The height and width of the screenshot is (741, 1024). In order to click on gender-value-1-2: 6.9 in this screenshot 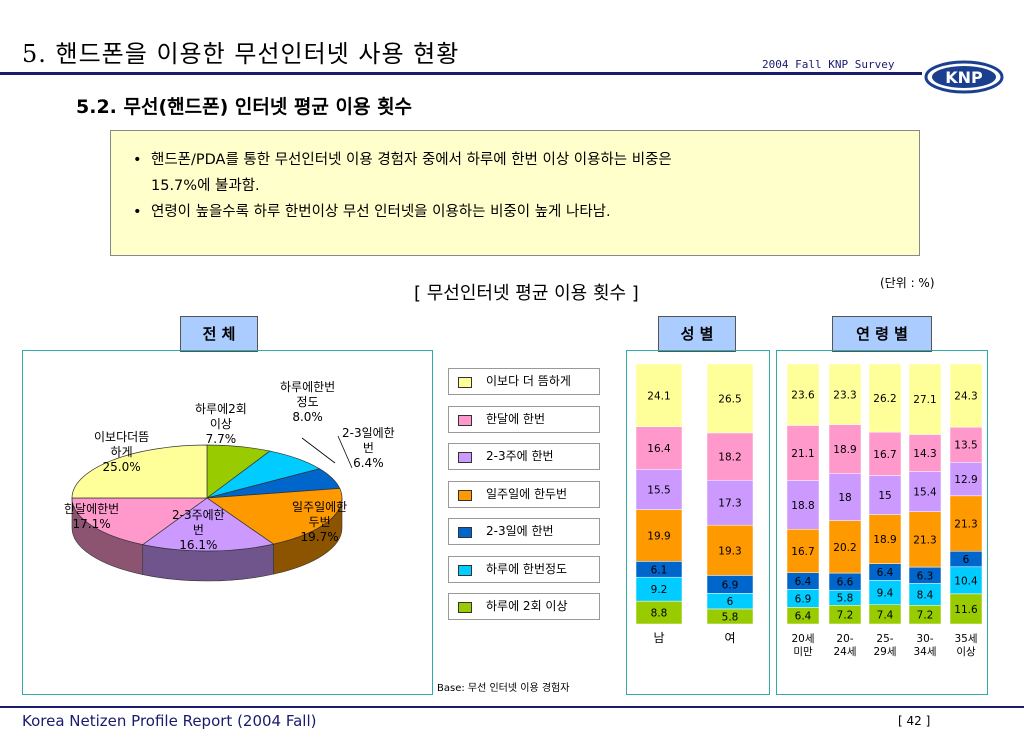, I will do `click(730, 585)`.